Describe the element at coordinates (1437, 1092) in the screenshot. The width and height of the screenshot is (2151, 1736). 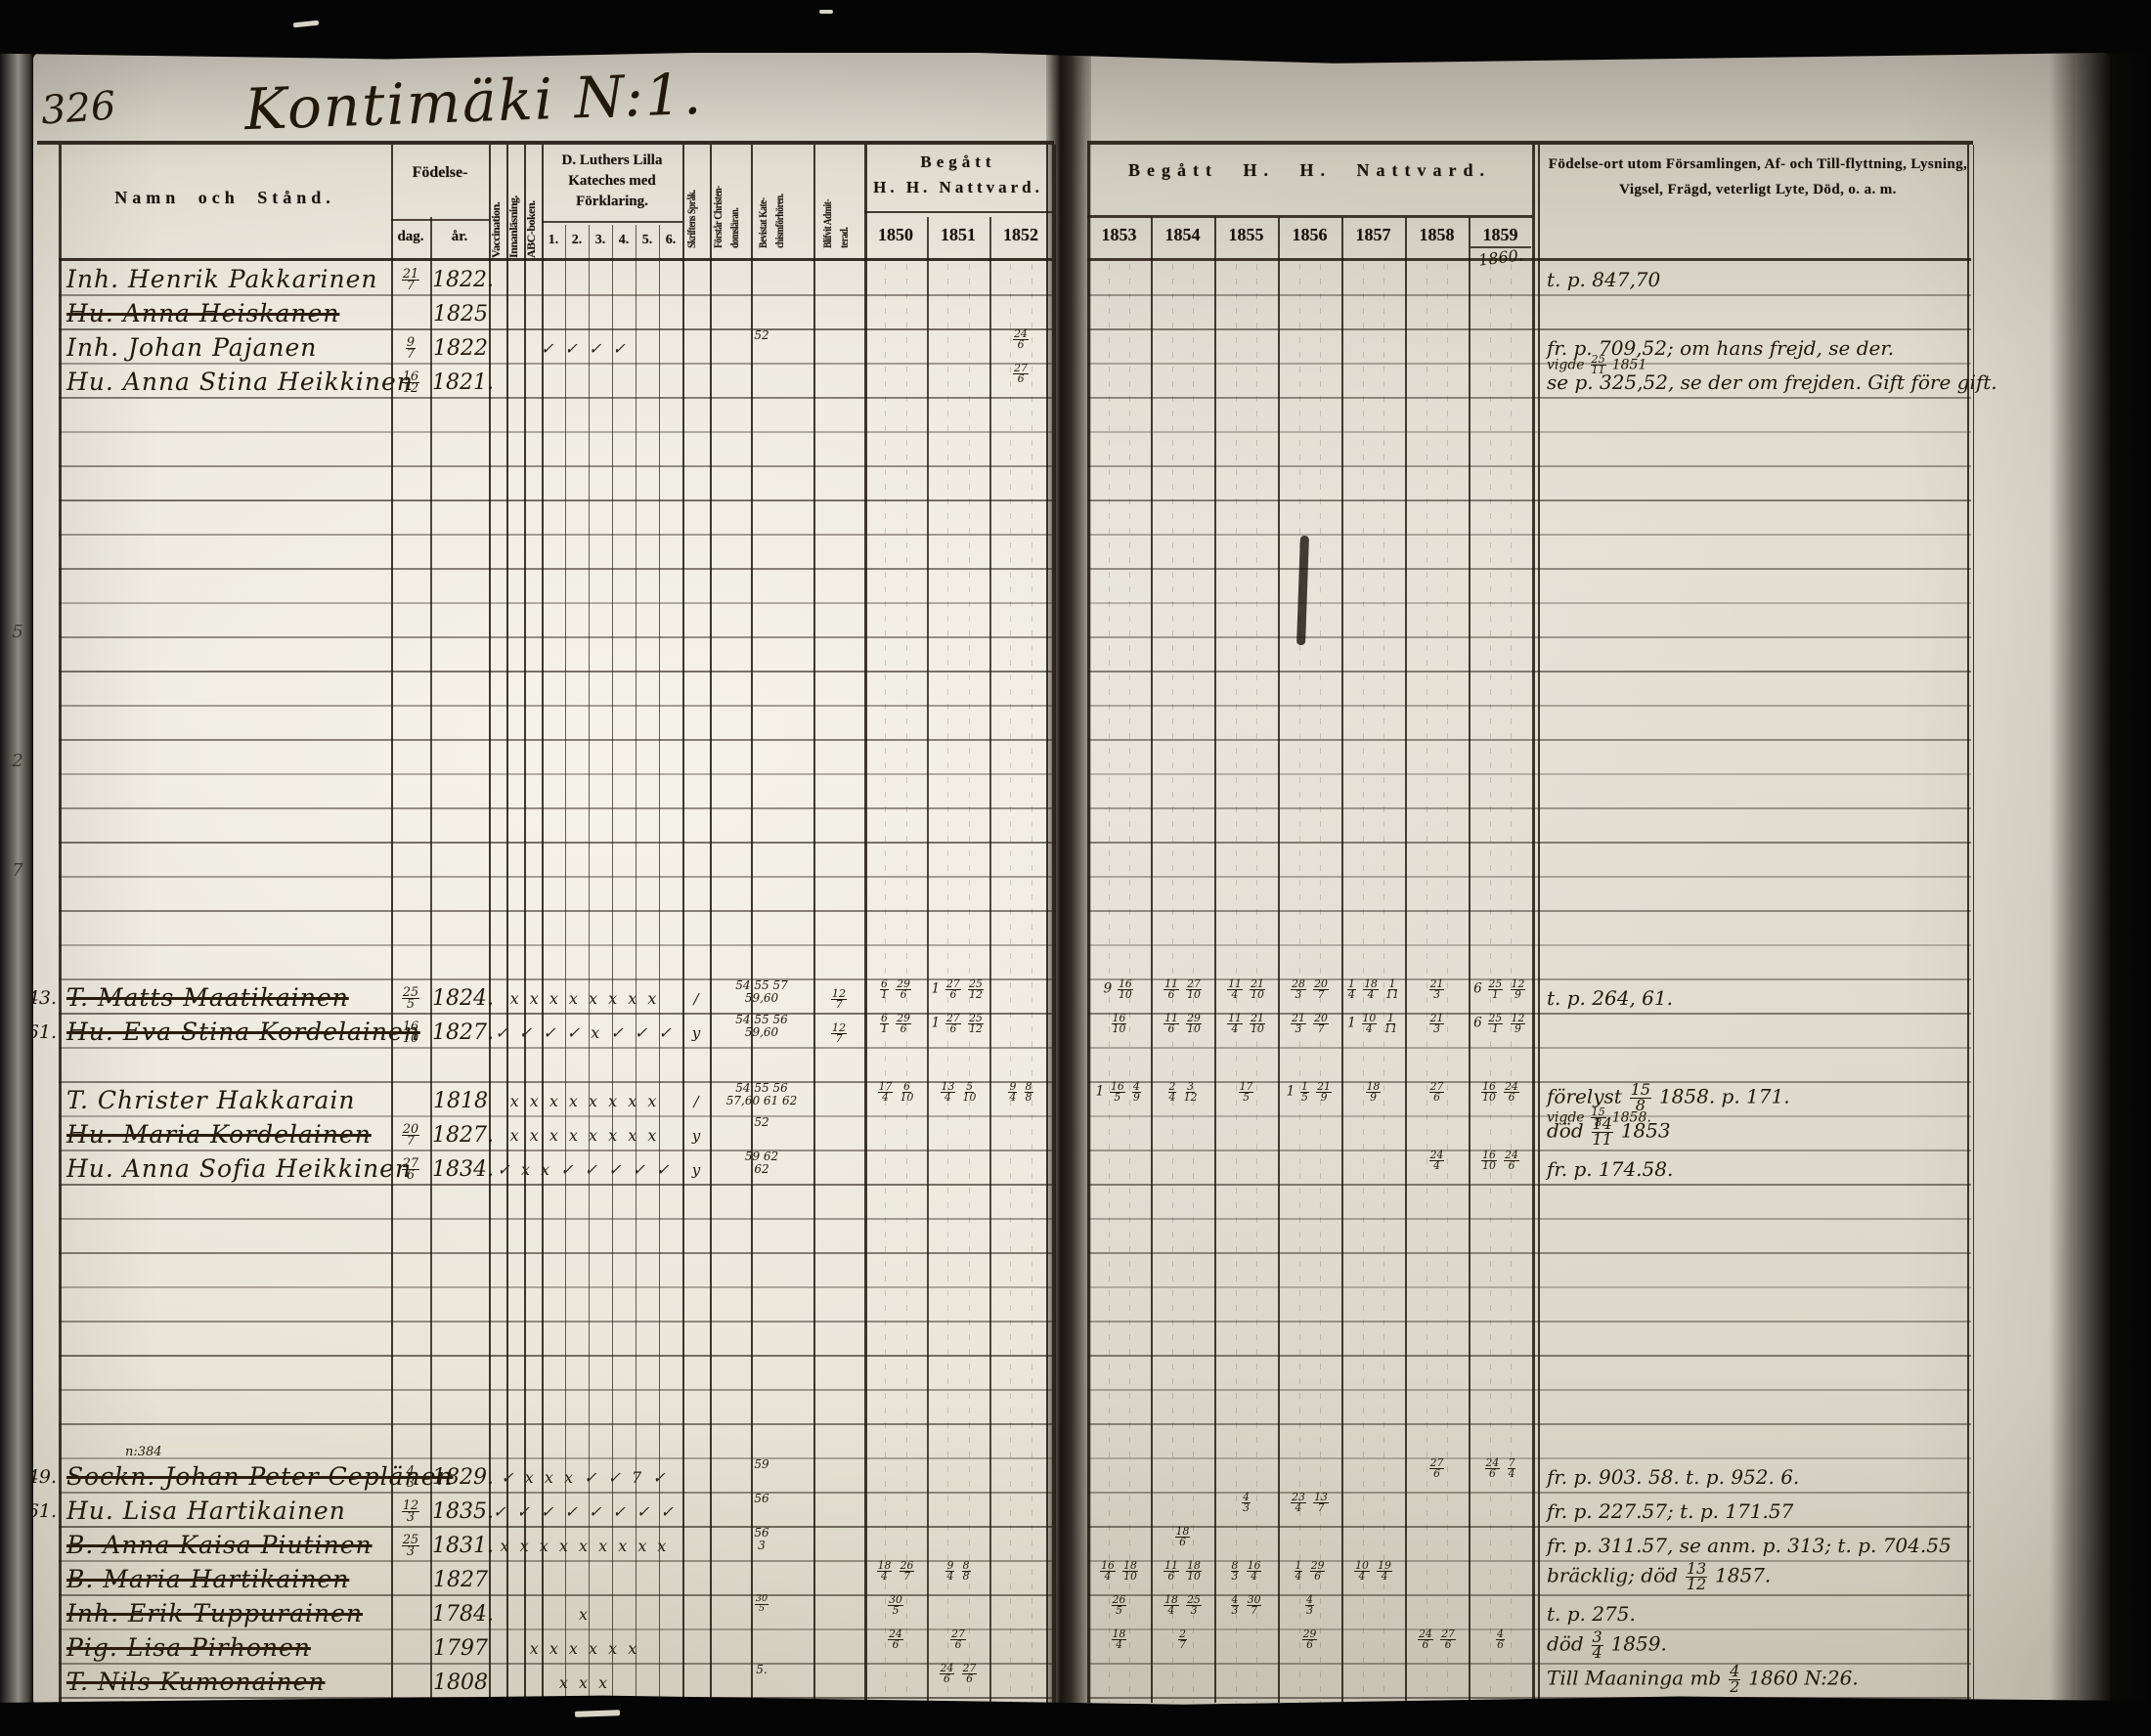
I see `entry-communion-1858: 27 6` at that location.